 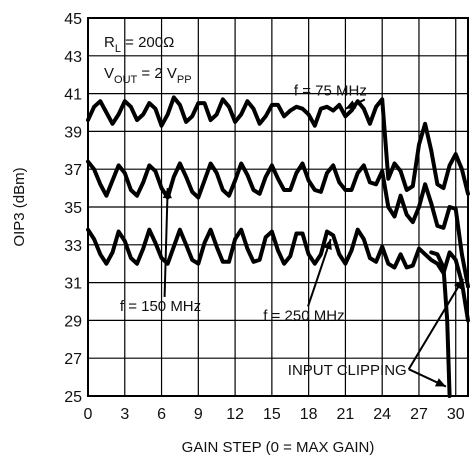 What do you see at coordinates (19, 206) in the screenshot?
I see `y-axis-label: OIP3 (dBm)` at bounding box center [19, 206].